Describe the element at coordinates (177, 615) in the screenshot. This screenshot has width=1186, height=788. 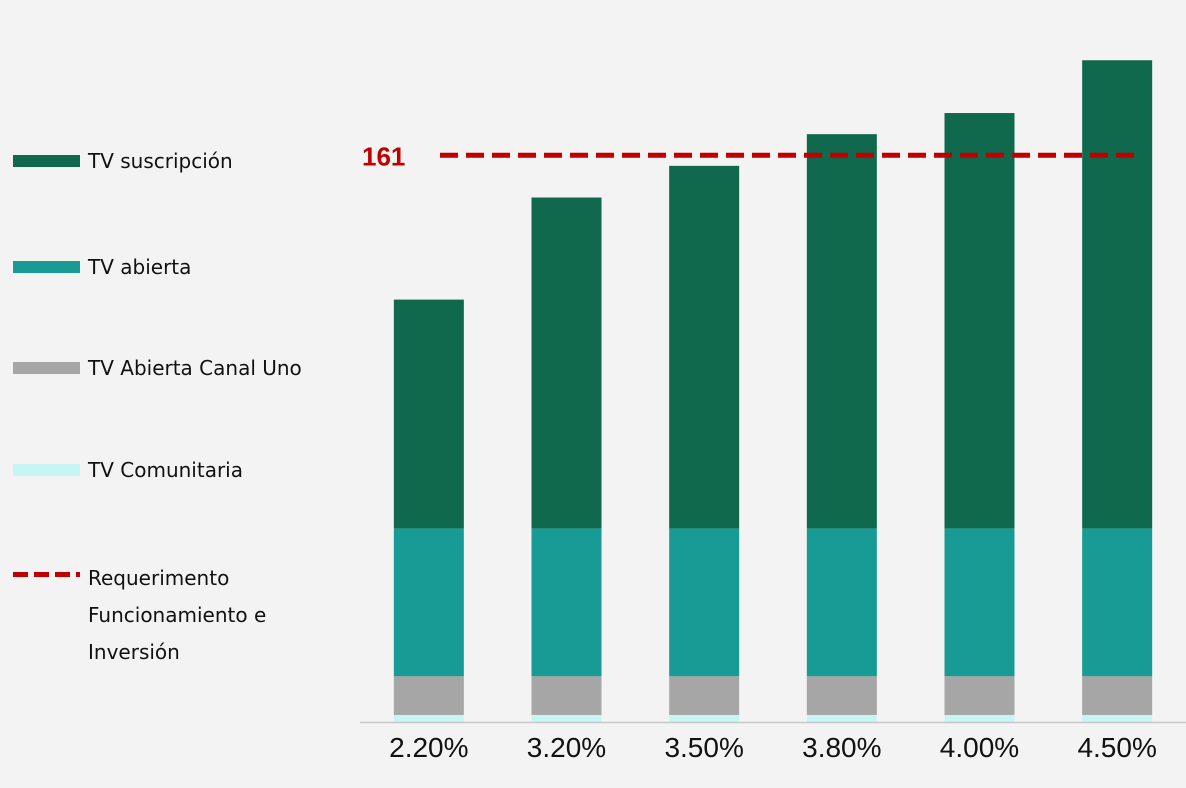
I see `legend-label: Requerimento Funcionamiento e Inversión` at that location.